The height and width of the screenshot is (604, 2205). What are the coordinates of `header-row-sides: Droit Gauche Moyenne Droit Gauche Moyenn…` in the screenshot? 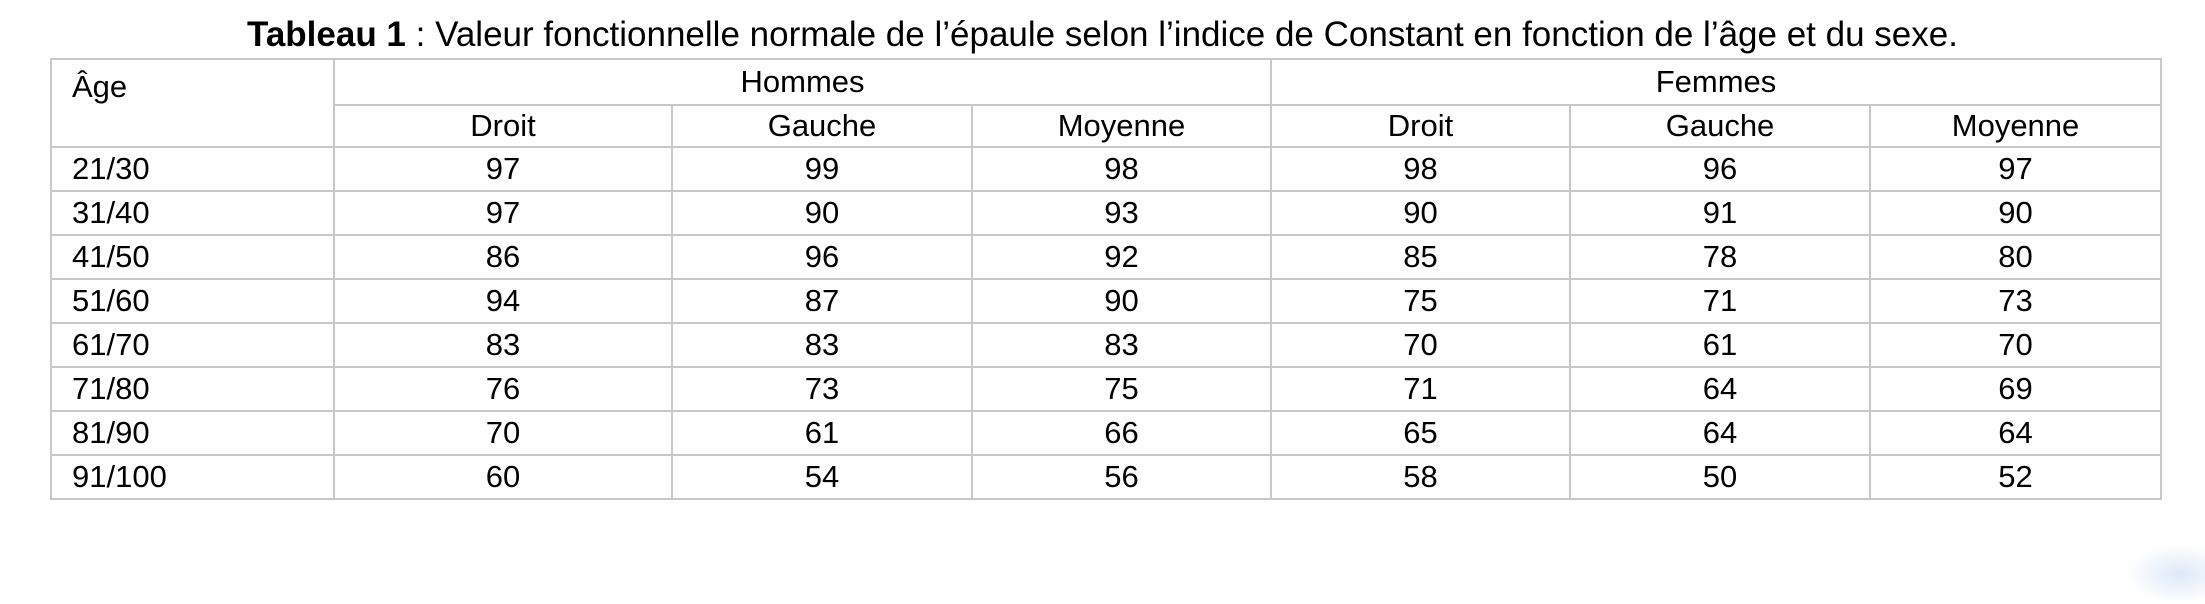 It's located at (1107, 126).